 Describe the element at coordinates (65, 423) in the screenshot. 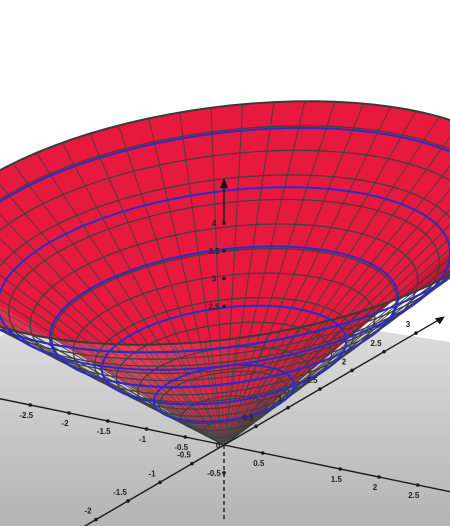

I see `x-tick-label: -2` at that location.